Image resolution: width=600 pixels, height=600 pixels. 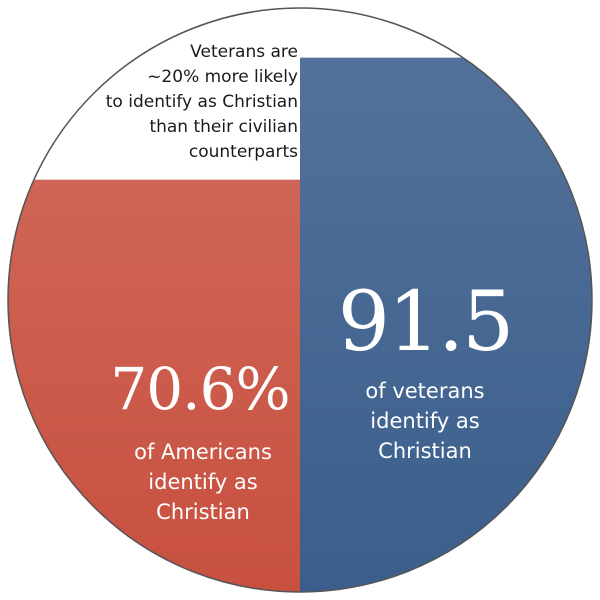 I want to click on veterans-caption: of veterans identify as Christian, so click(x=425, y=421).